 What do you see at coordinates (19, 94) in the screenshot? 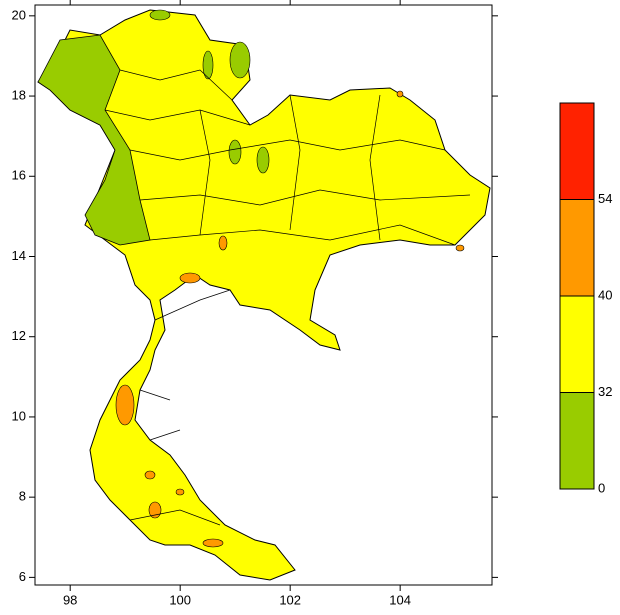
I see `y-tick-label: 18` at bounding box center [19, 94].